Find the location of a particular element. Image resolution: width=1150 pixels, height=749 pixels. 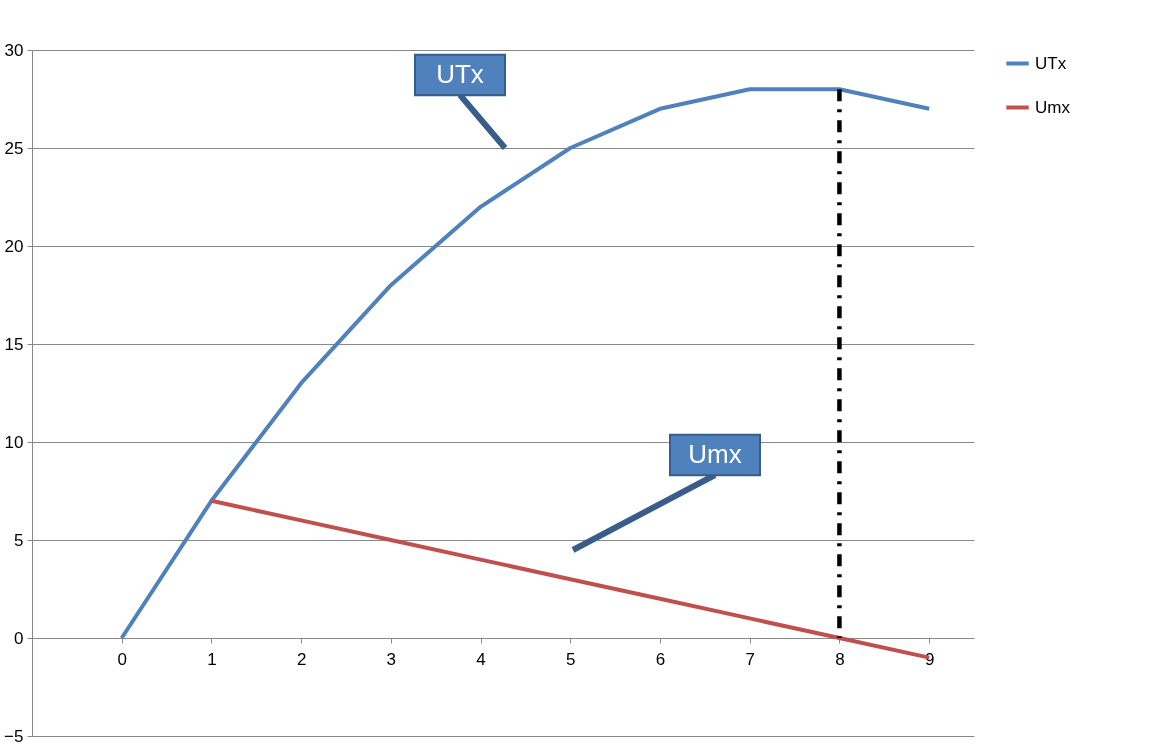

y-tick-label: 5 is located at coordinates (19, 540).